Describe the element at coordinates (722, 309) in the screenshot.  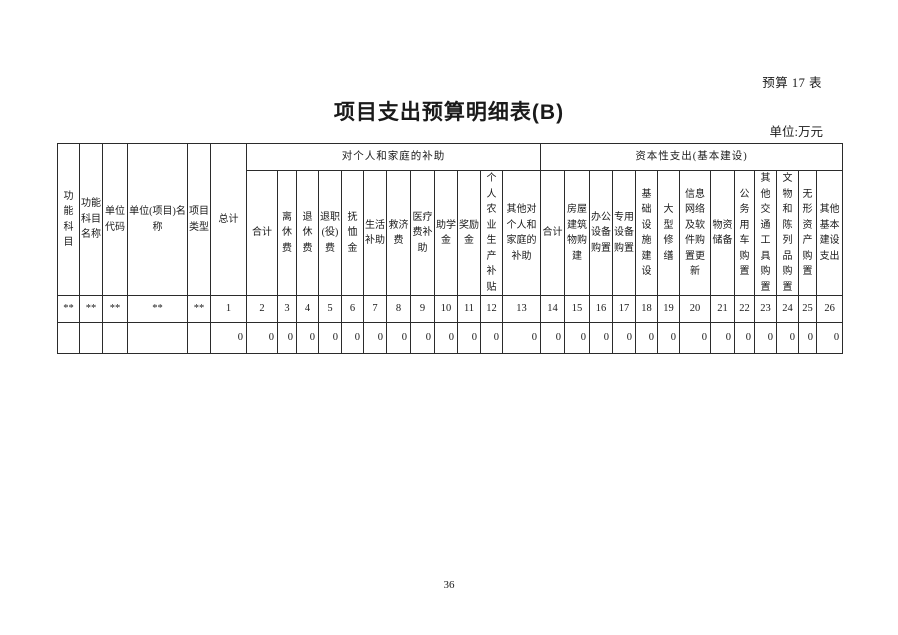
I see `column-code-cell: 21` at that location.